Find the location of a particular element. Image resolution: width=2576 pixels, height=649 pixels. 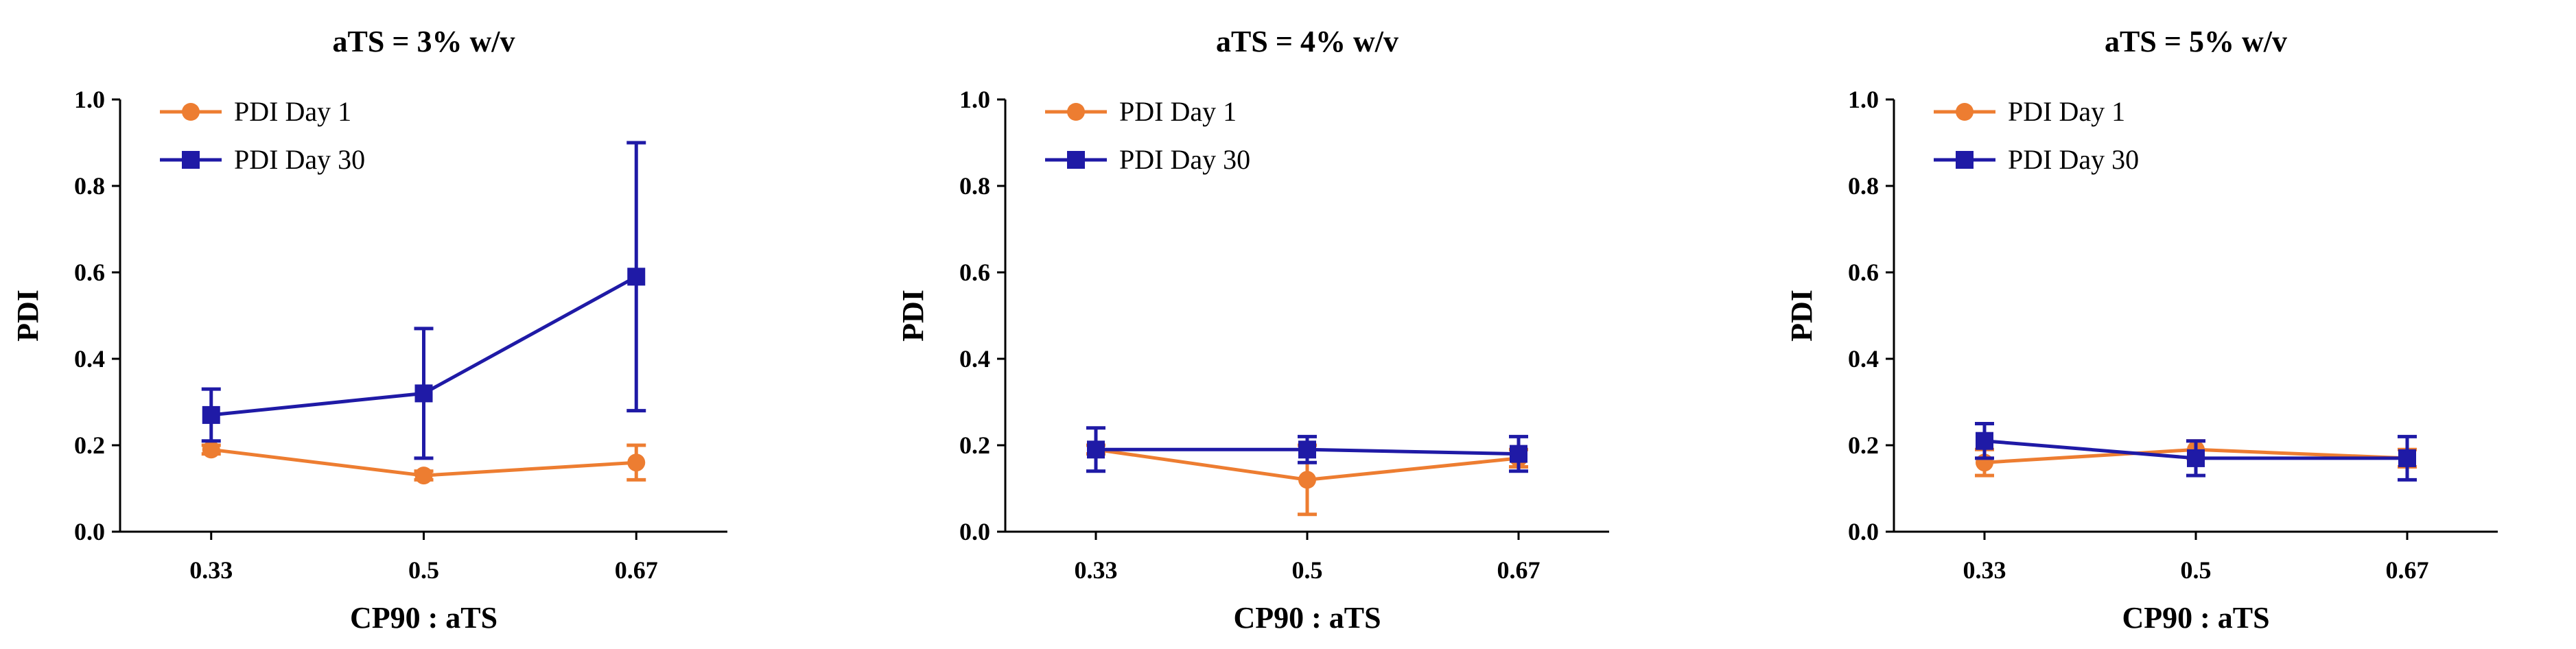

chart-3-y-tick-label: 0.2 is located at coordinates (1863, 445).